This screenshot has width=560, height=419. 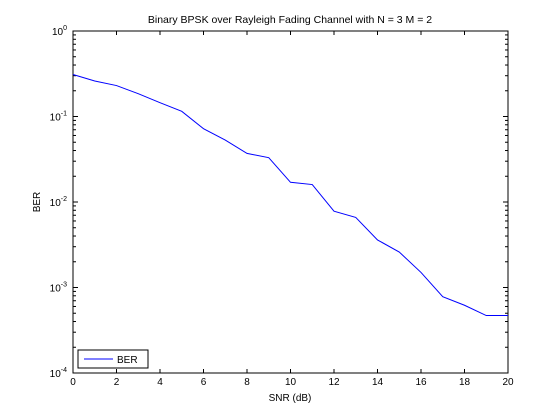 What do you see at coordinates (73, 382) in the screenshot?
I see `x-tick-label: 0` at bounding box center [73, 382].